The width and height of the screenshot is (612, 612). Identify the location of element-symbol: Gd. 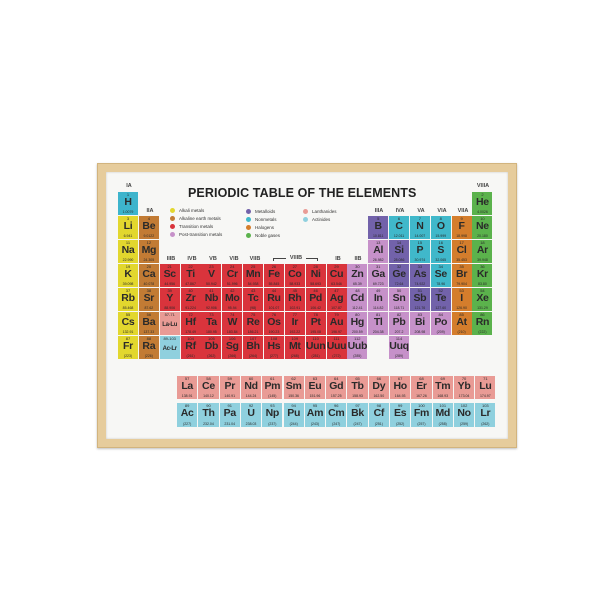
(336, 386).